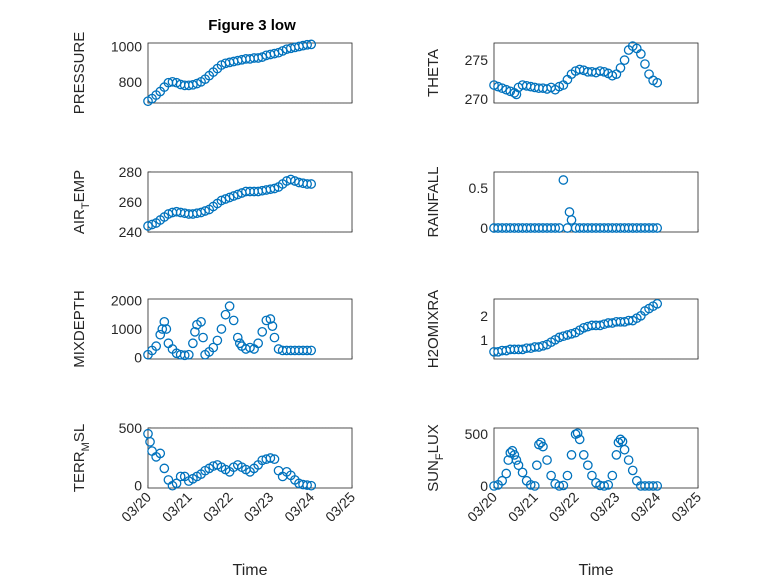 Image resolution: width=778 pixels, height=583 pixels. Describe the element at coordinates (212, 73) in the screenshot. I see `subplot-pressure: 800 1000 PRESSURE` at that location.